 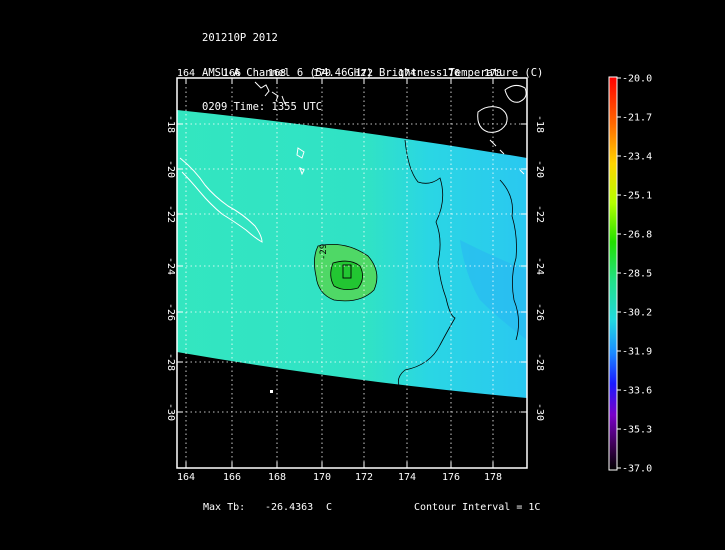 What do you see at coordinates (637, 430) in the screenshot?
I see `colorbar-label: -35.3` at bounding box center [637, 430].